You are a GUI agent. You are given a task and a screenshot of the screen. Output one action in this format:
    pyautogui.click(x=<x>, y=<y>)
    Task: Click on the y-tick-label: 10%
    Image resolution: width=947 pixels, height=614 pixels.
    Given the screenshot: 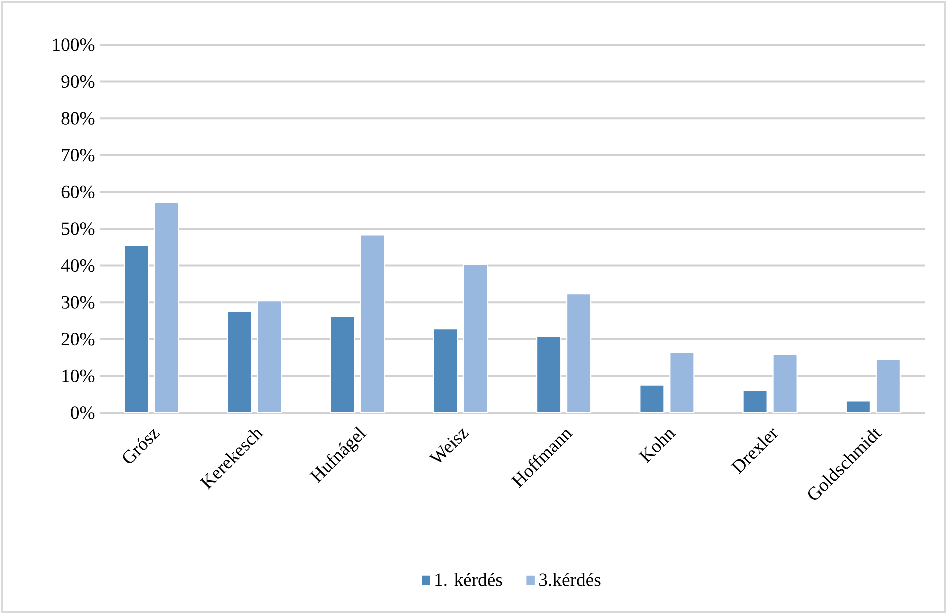 What is the action you would take?
    pyautogui.click(x=78, y=376)
    